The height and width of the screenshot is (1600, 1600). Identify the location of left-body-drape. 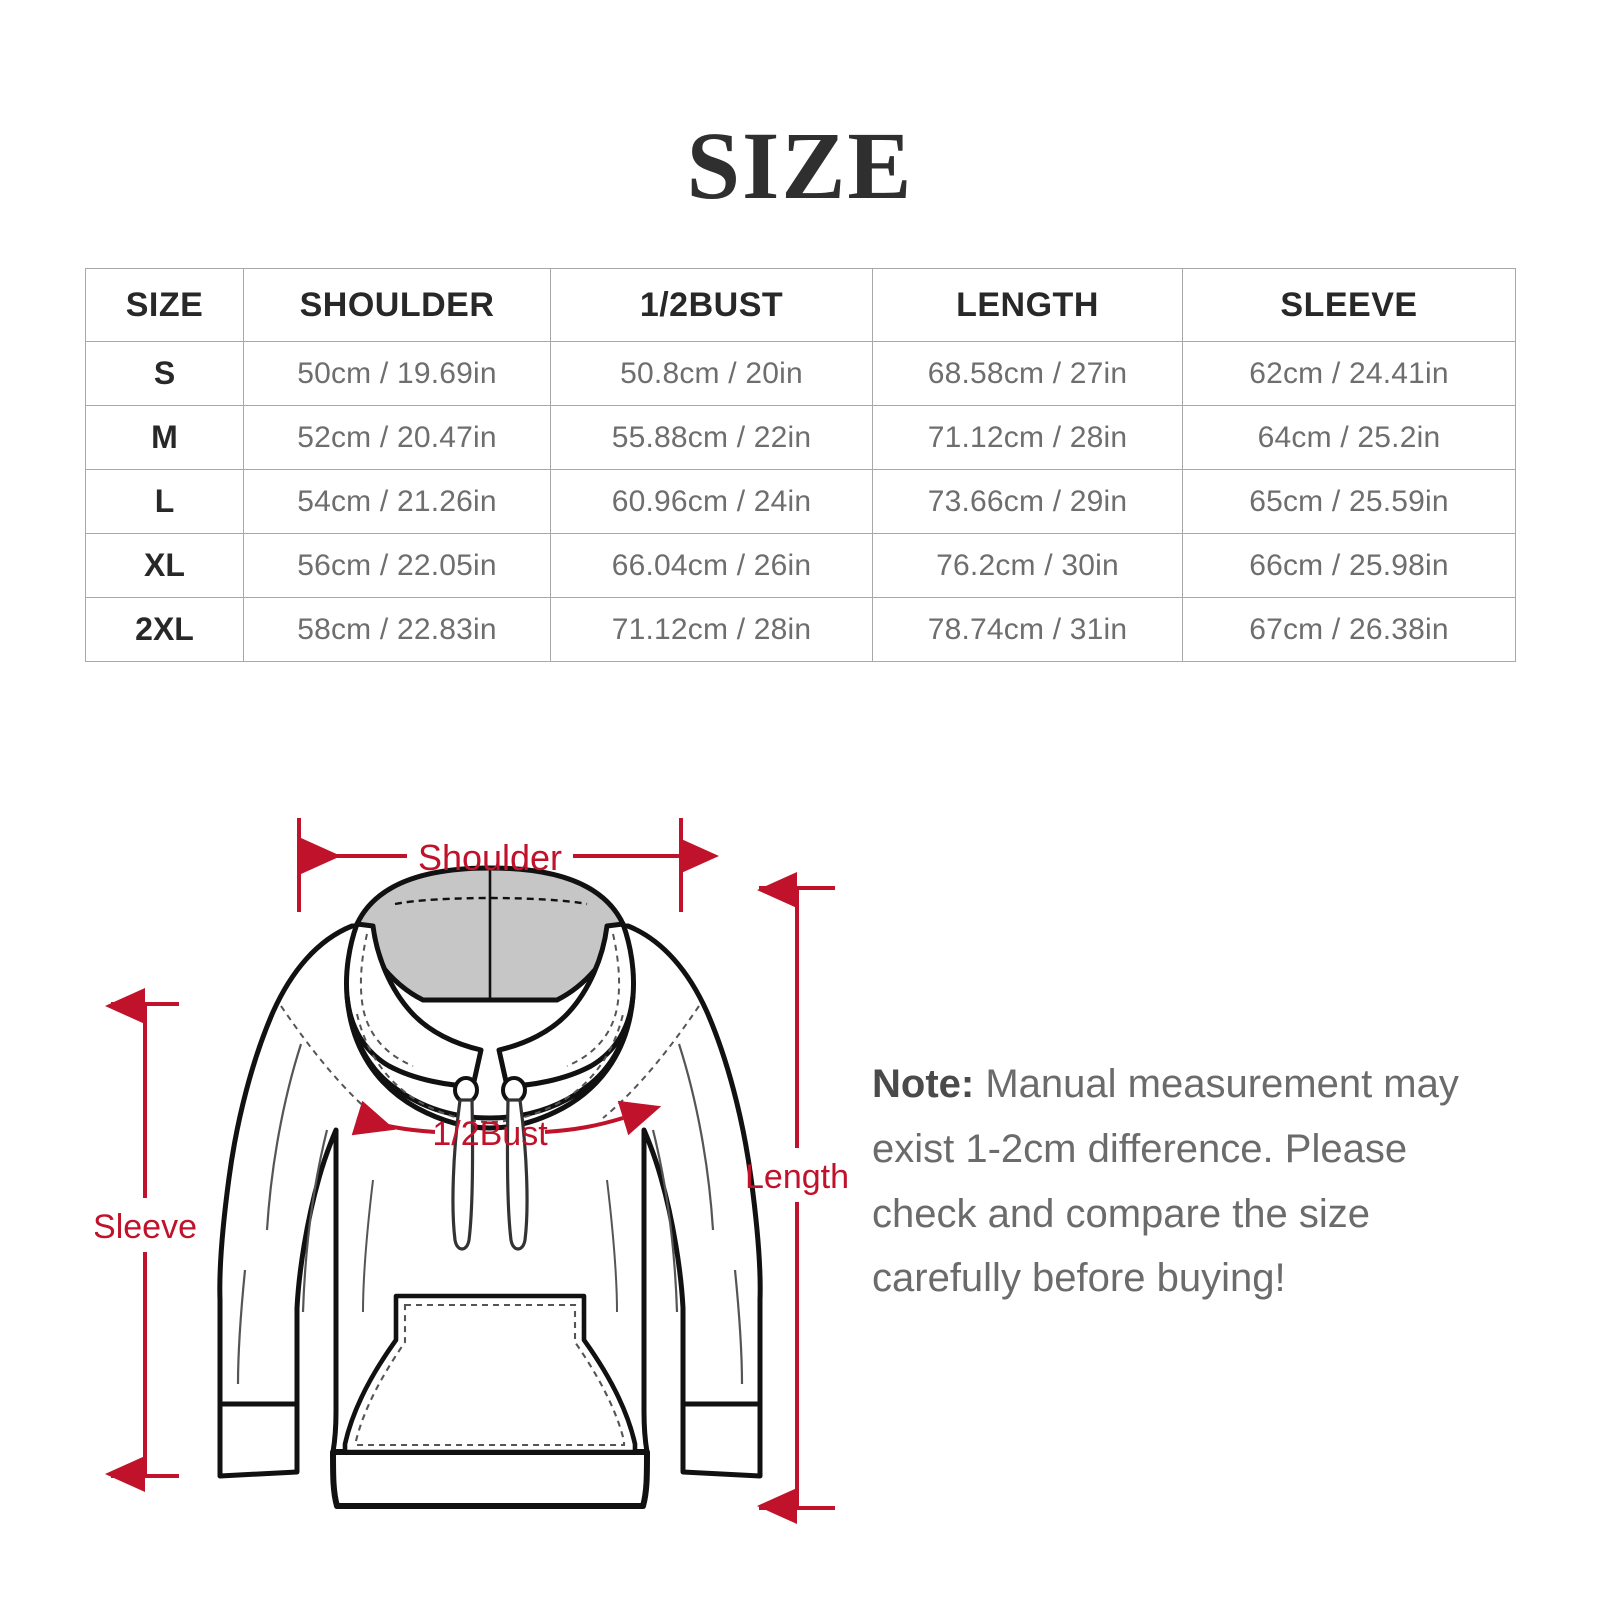
(368, 1246).